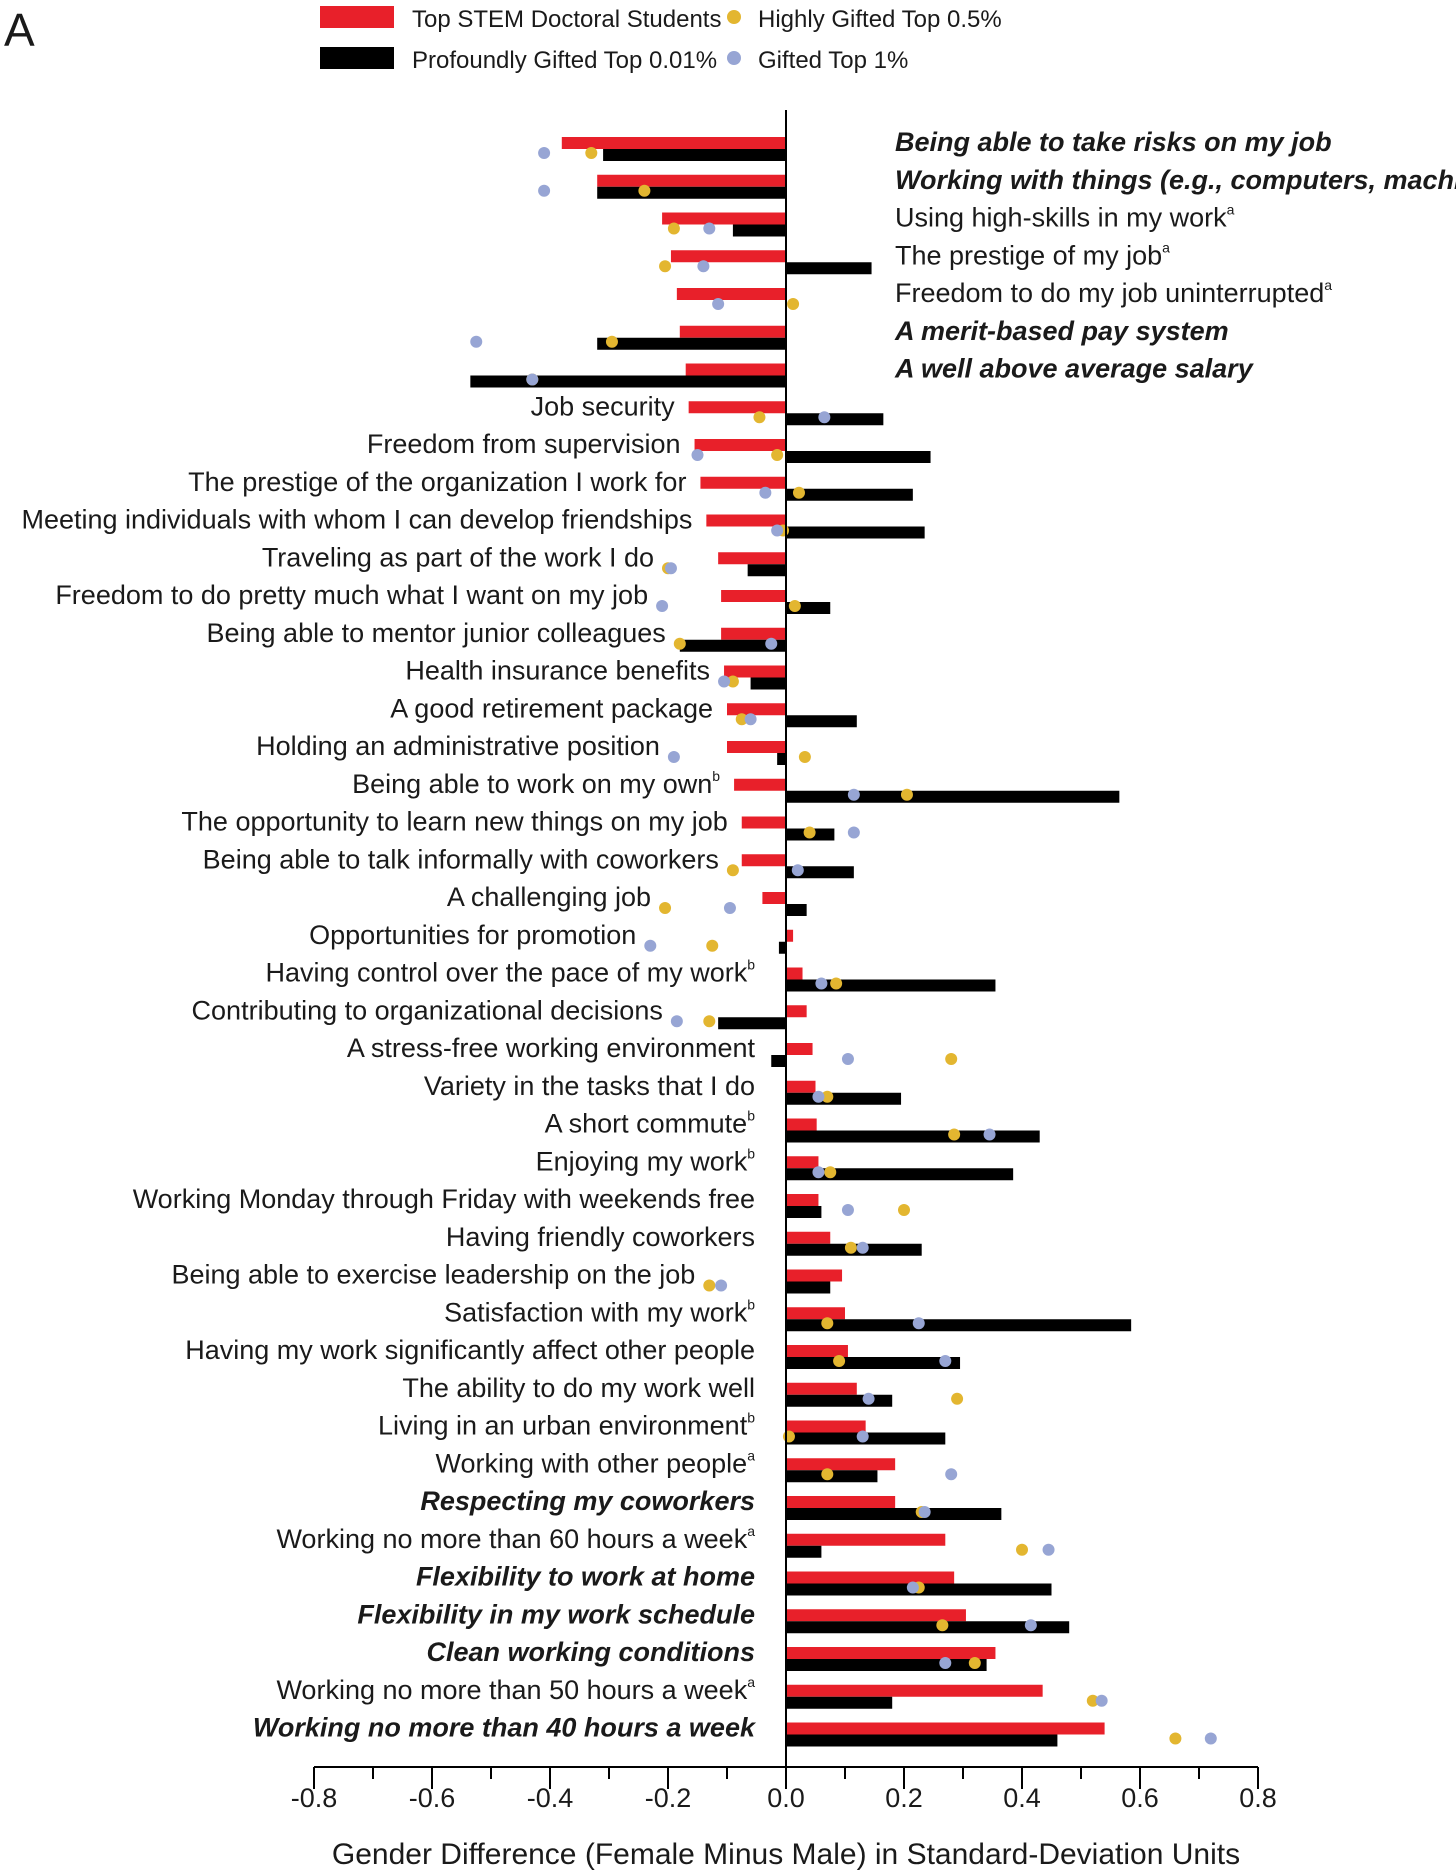 The height and width of the screenshot is (1876, 1456). I want to click on row-label-39: Flexibility in my work schedule, so click(556, 1614).